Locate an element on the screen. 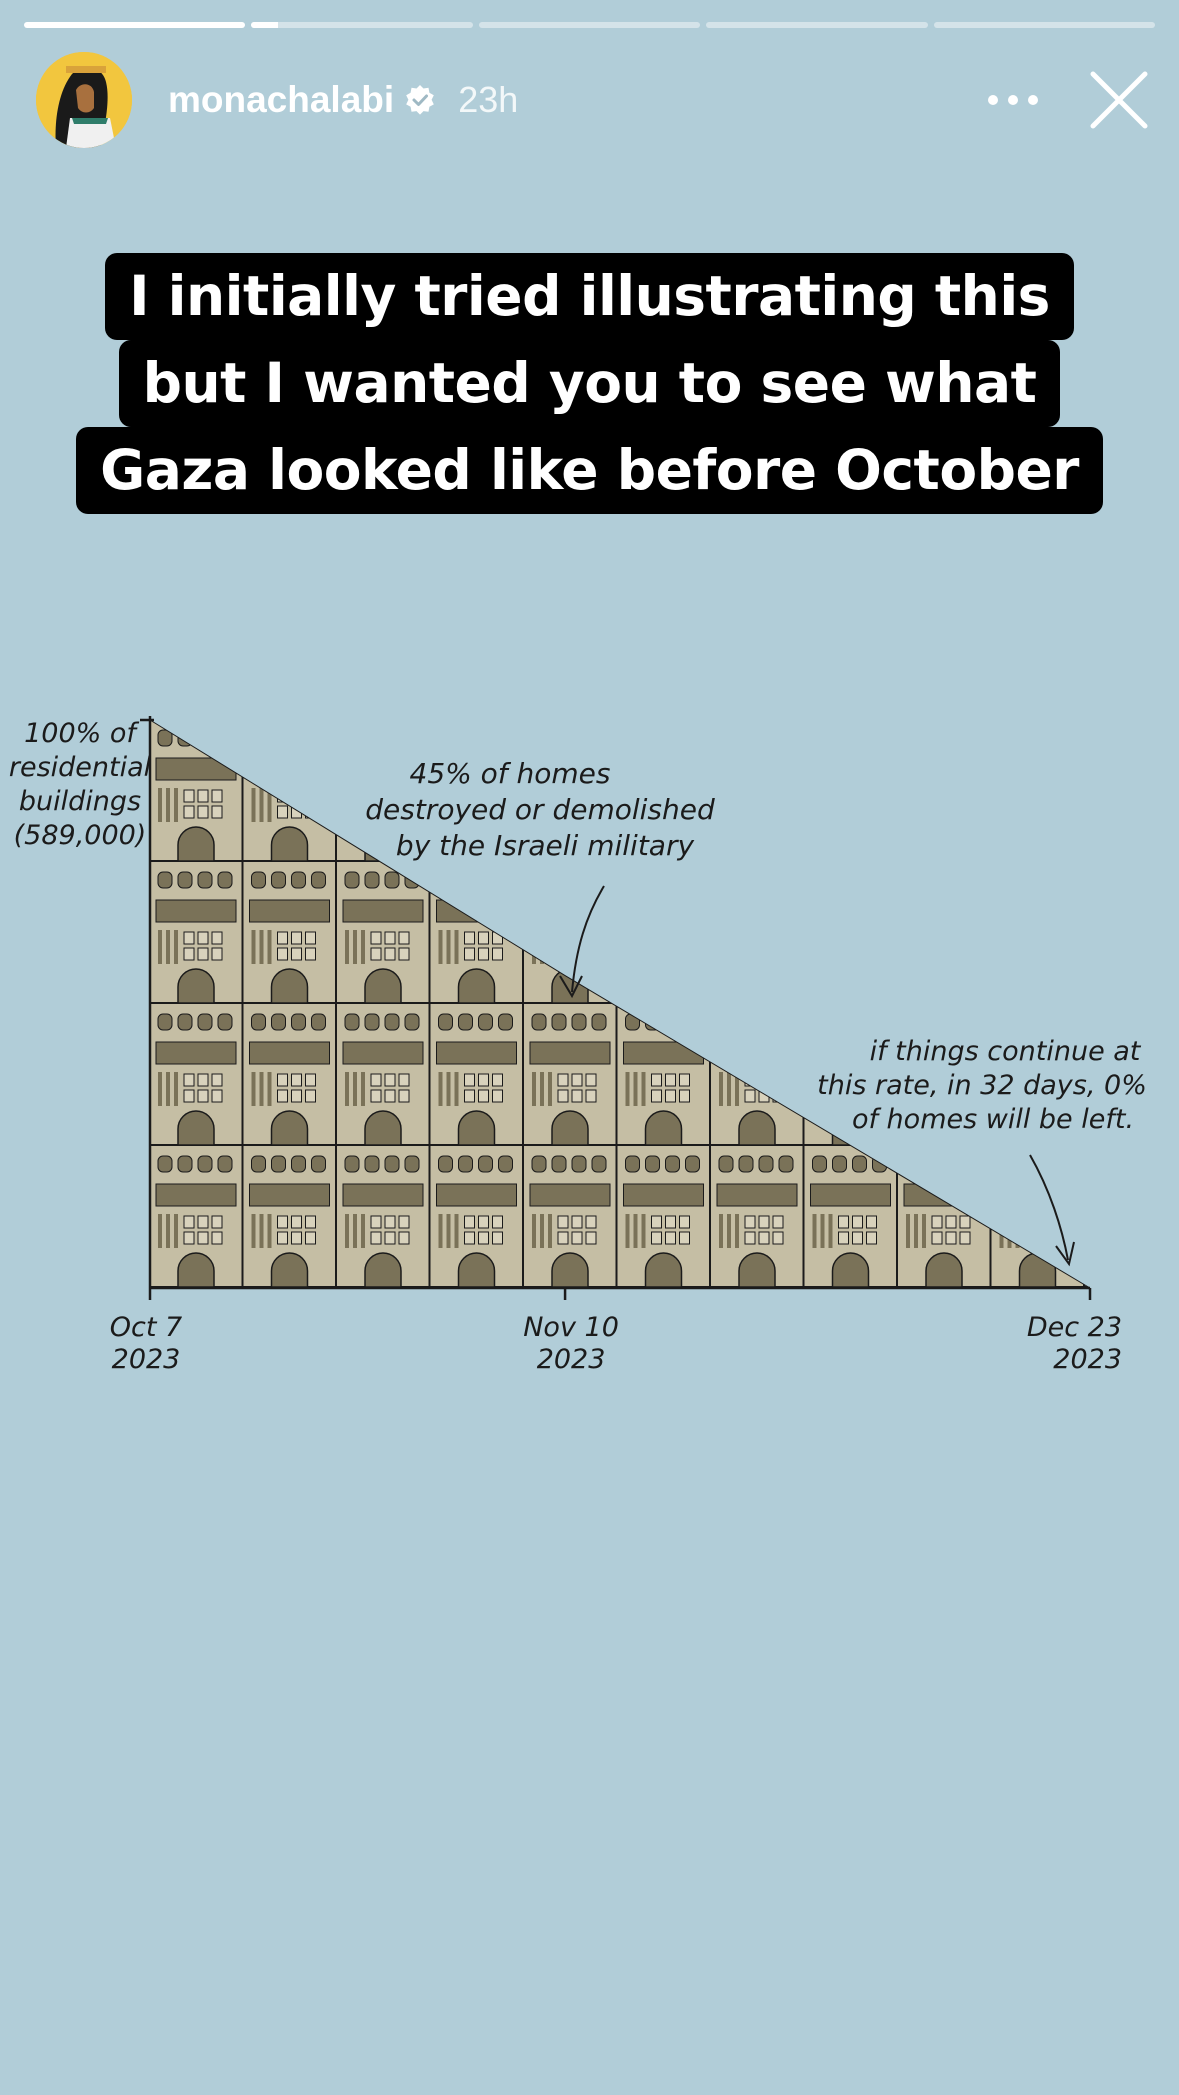 The width and height of the screenshot is (1179, 2095). verified-badge-icon is located at coordinates (420, 100).